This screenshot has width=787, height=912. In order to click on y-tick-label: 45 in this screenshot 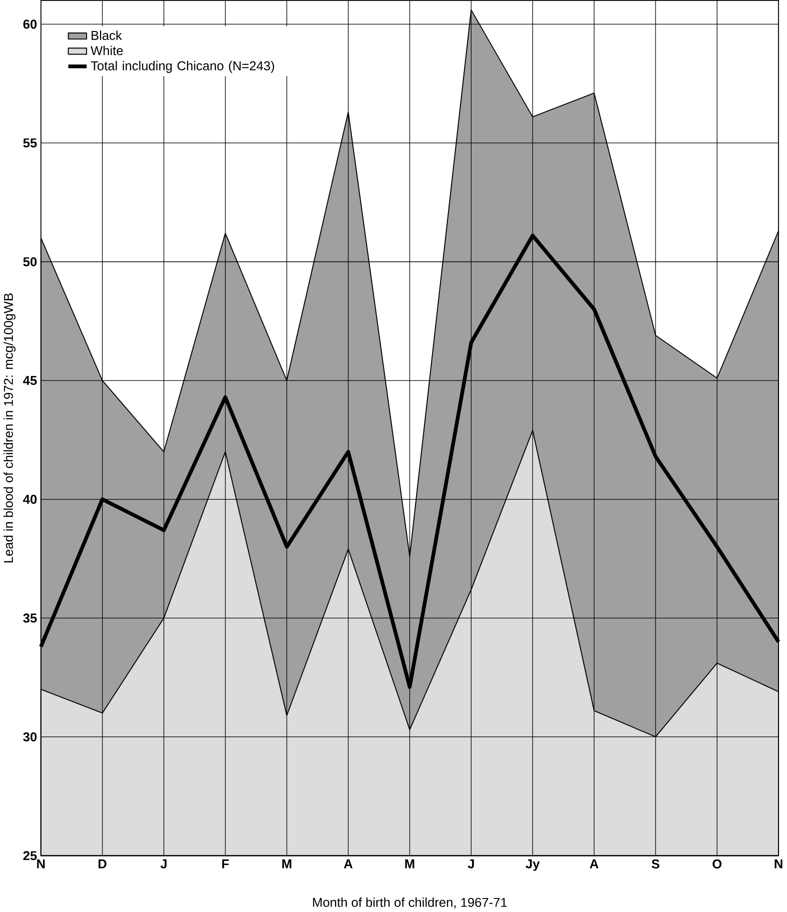, I will do `click(30, 380)`.